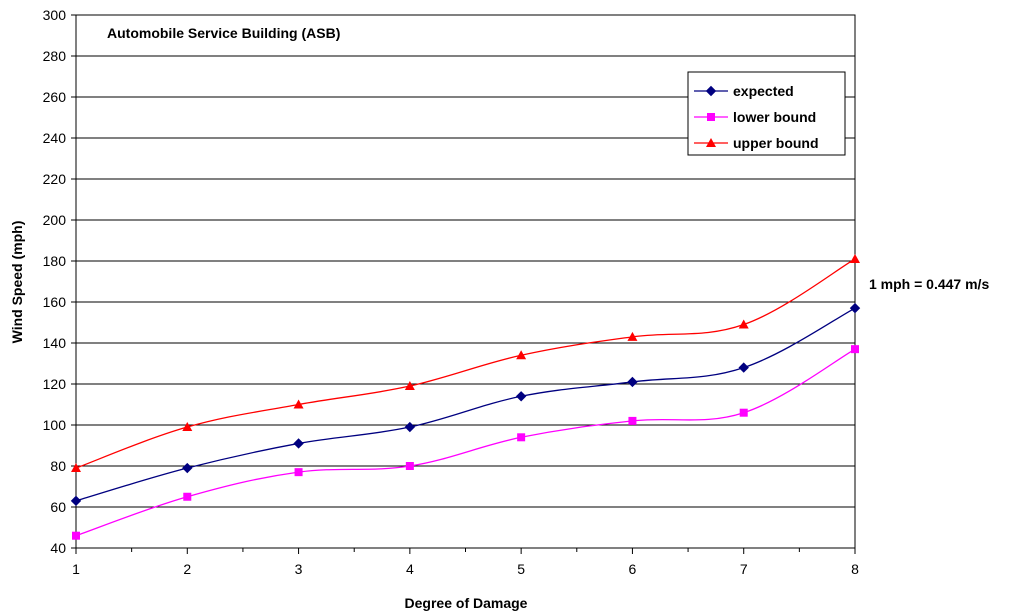  I want to click on y-axis-title: Wind Speed (mph), so click(17, 282).